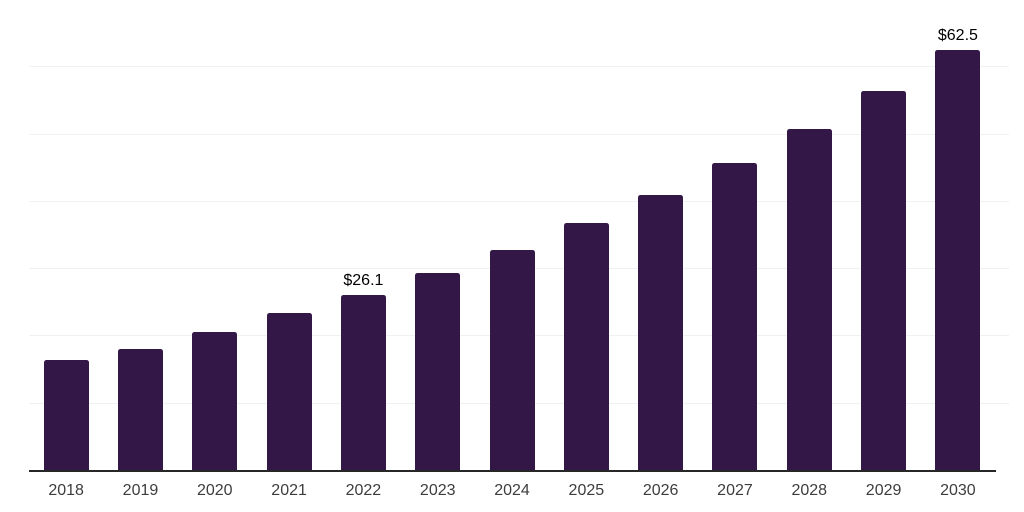  What do you see at coordinates (512, 471) in the screenshot?
I see `x-axis-line` at bounding box center [512, 471].